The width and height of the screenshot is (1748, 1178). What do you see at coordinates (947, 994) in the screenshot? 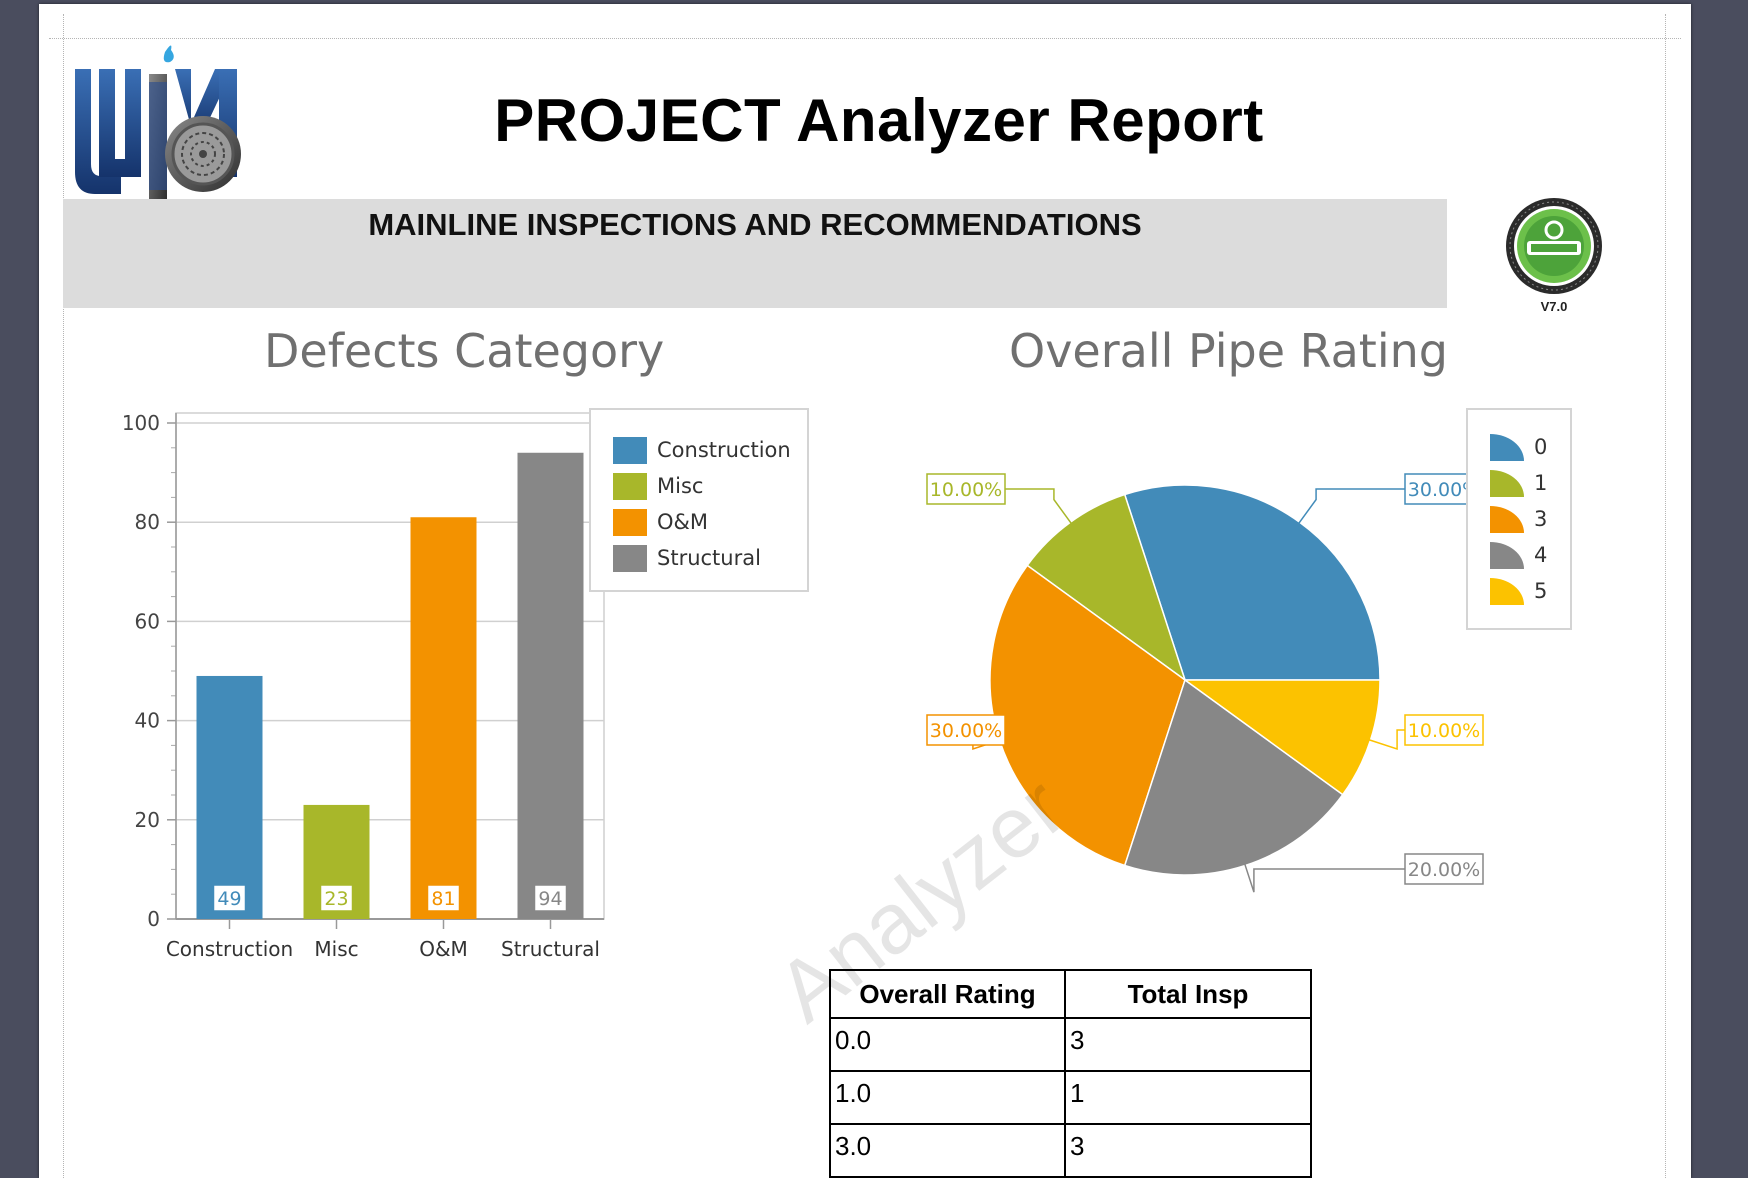
I see `column-header-overall-rating: Overall Rating` at bounding box center [947, 994].